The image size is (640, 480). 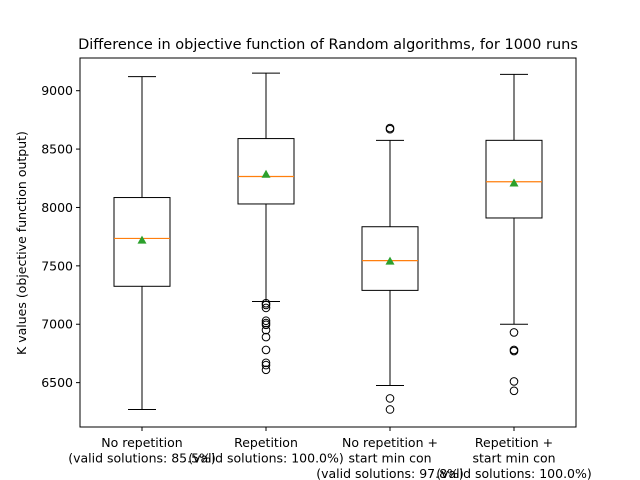 I want to click on x-tick-label-line: (valid solutions: 97.8%), so click(x=390, y=473).